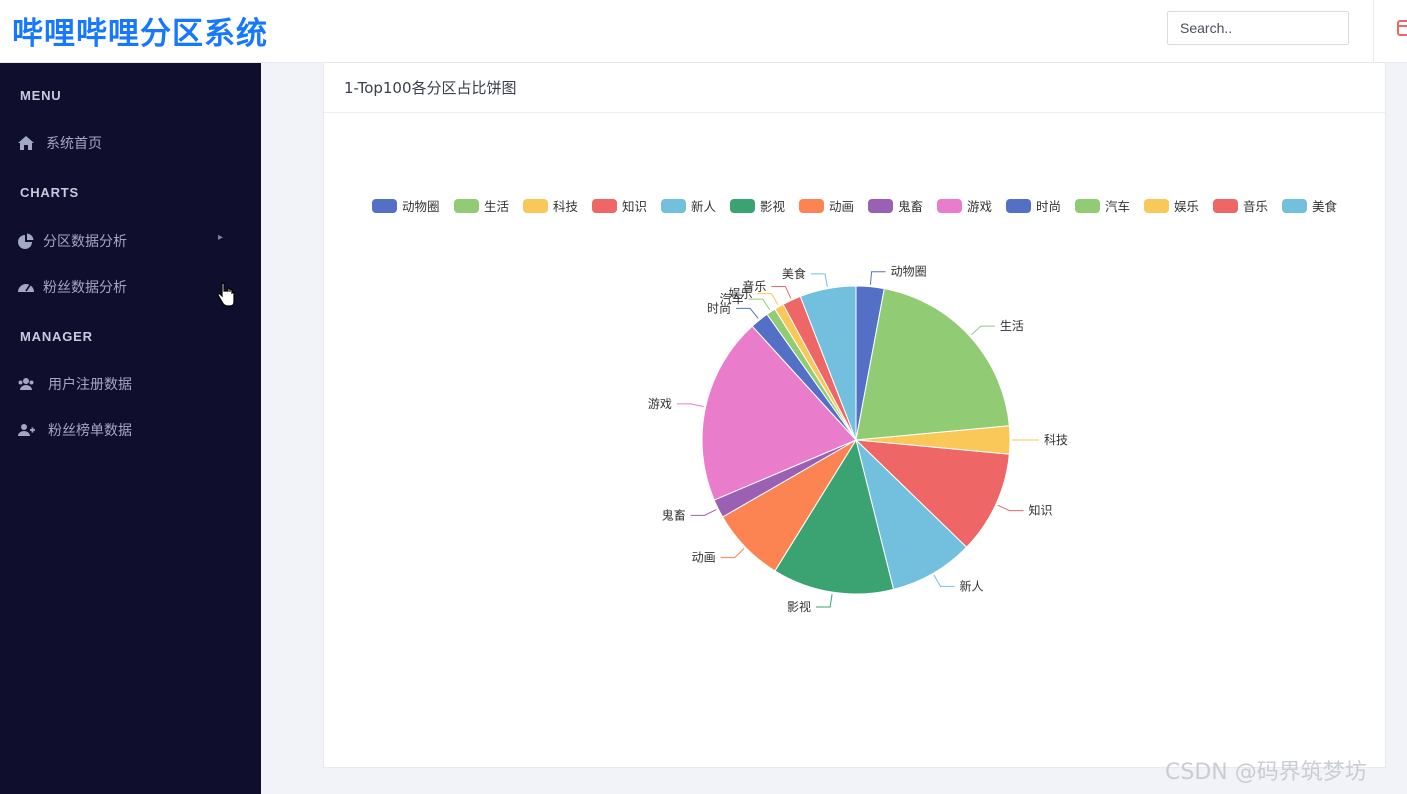 The image size is (1407, 794). Describe the element at coordinates (740, 294) in the screenshot. I see `slice-label: 娱乐` at that location.